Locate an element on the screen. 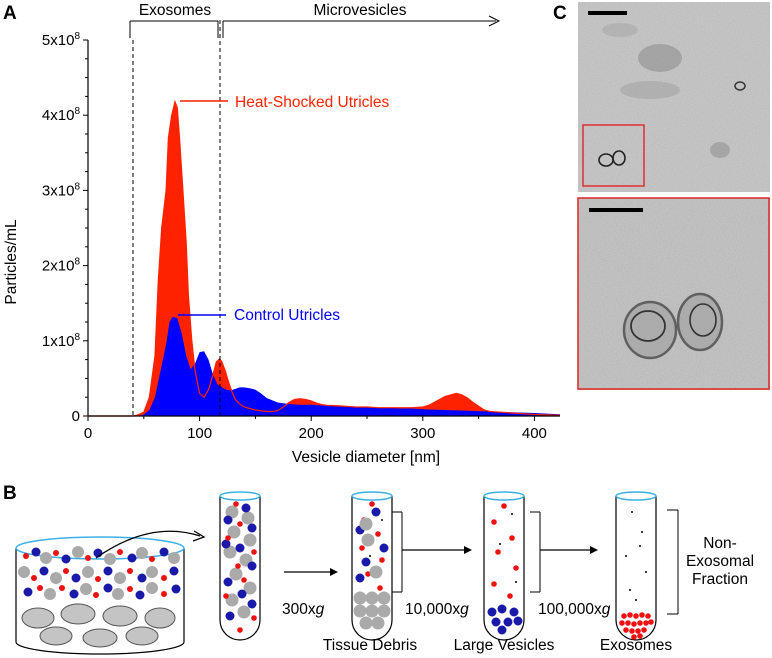 The image size is (772, 658). y-tick-label: 0 is located at coordinates (76, 416).